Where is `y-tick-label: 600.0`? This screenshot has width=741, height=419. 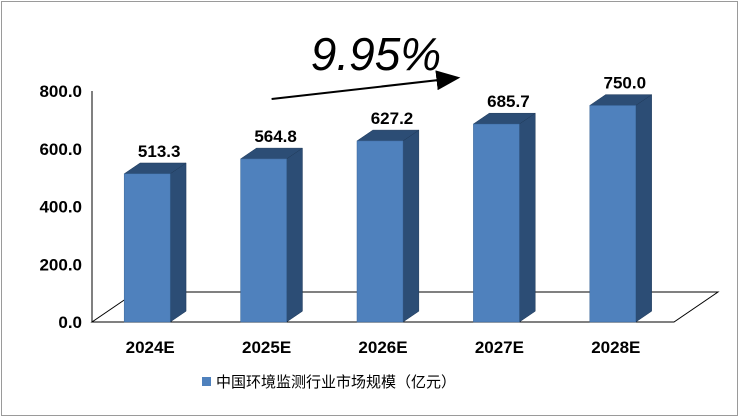 y-tick-label: 600.0 is located at coordinates (60, 149).